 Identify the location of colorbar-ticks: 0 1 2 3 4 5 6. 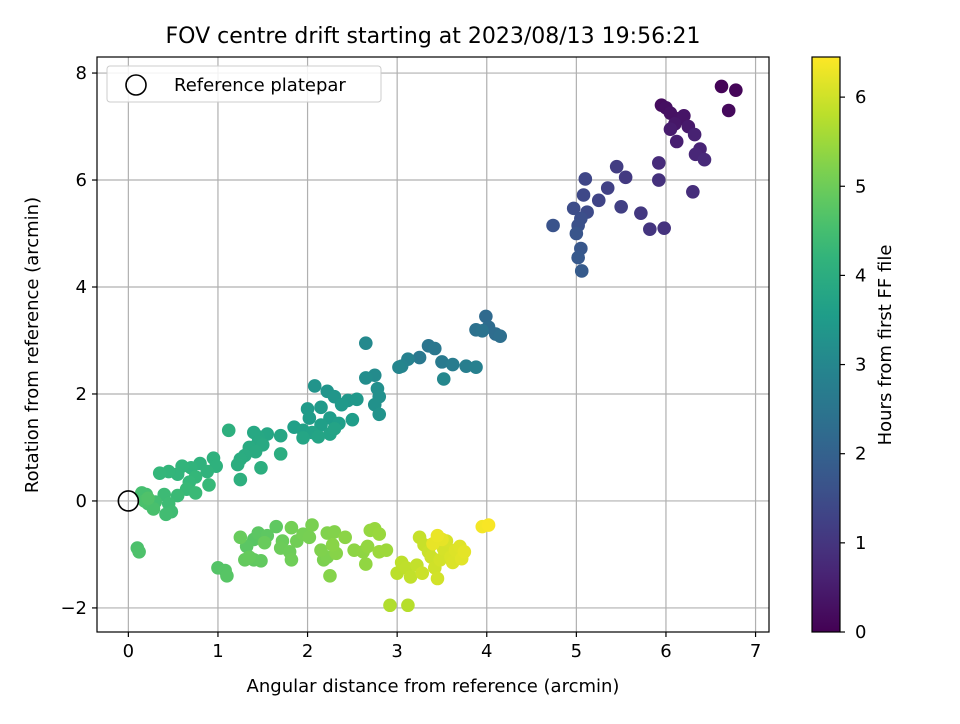
(853, 365).